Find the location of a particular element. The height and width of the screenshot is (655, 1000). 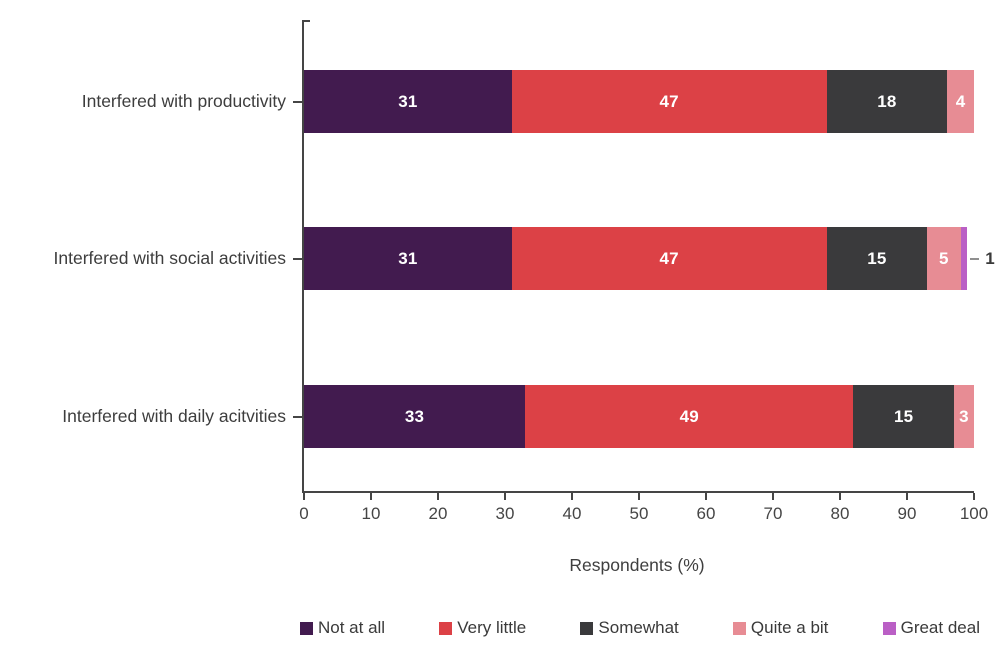

bar-segment: 4 is located at coordinates (960, 101).